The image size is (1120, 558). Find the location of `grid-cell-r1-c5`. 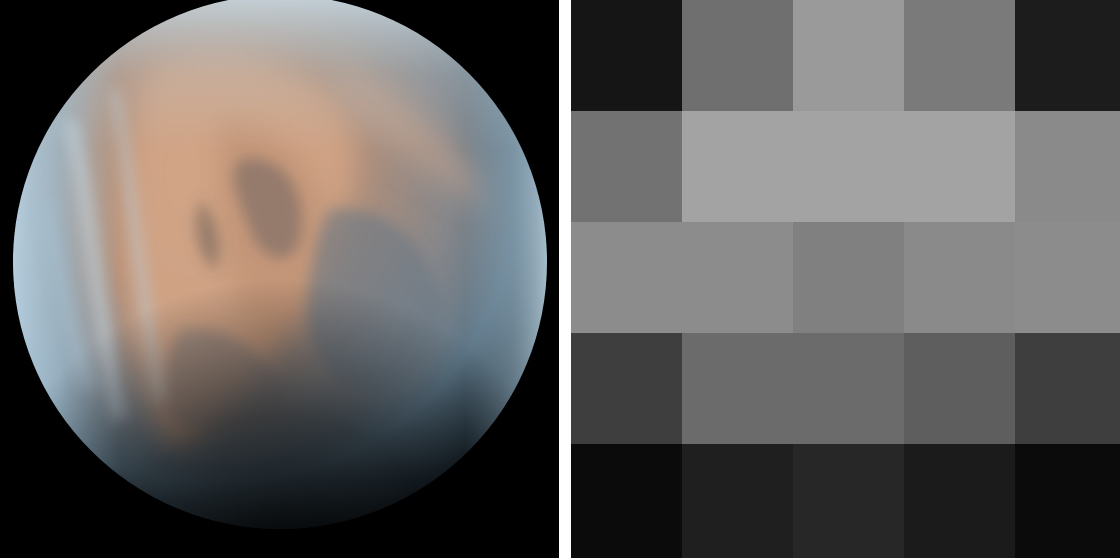

grid-cell-r1-c5 is located at coordinates (1067, 55).